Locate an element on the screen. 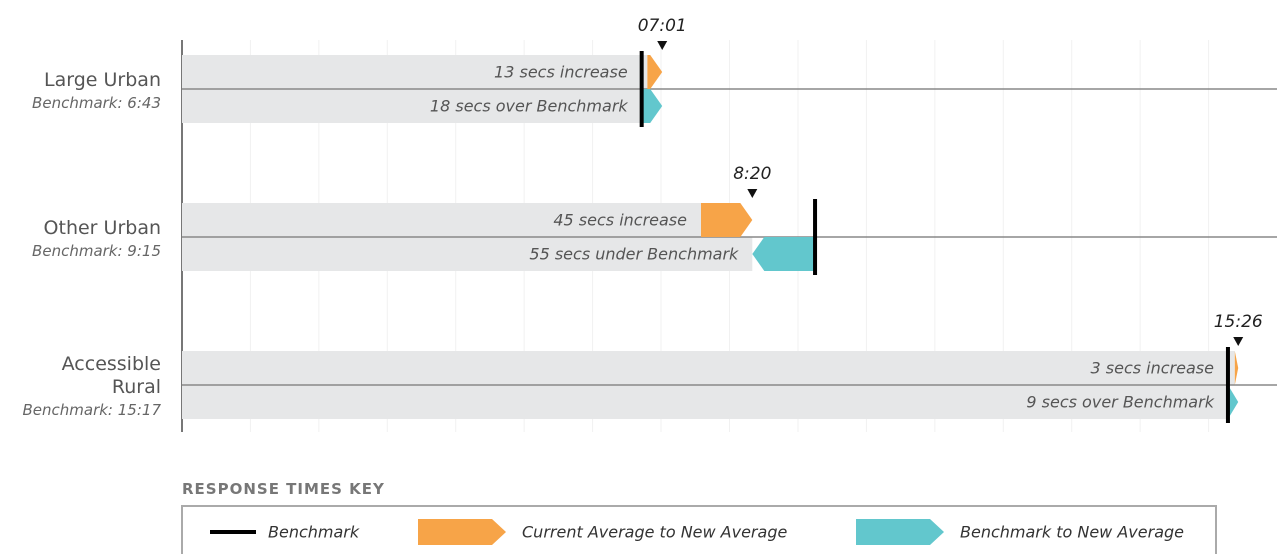 This screenshot has height=554, width=1277. benchmark-diff-label: 55 secs under Benchmark is located at coordinates (634, 254).